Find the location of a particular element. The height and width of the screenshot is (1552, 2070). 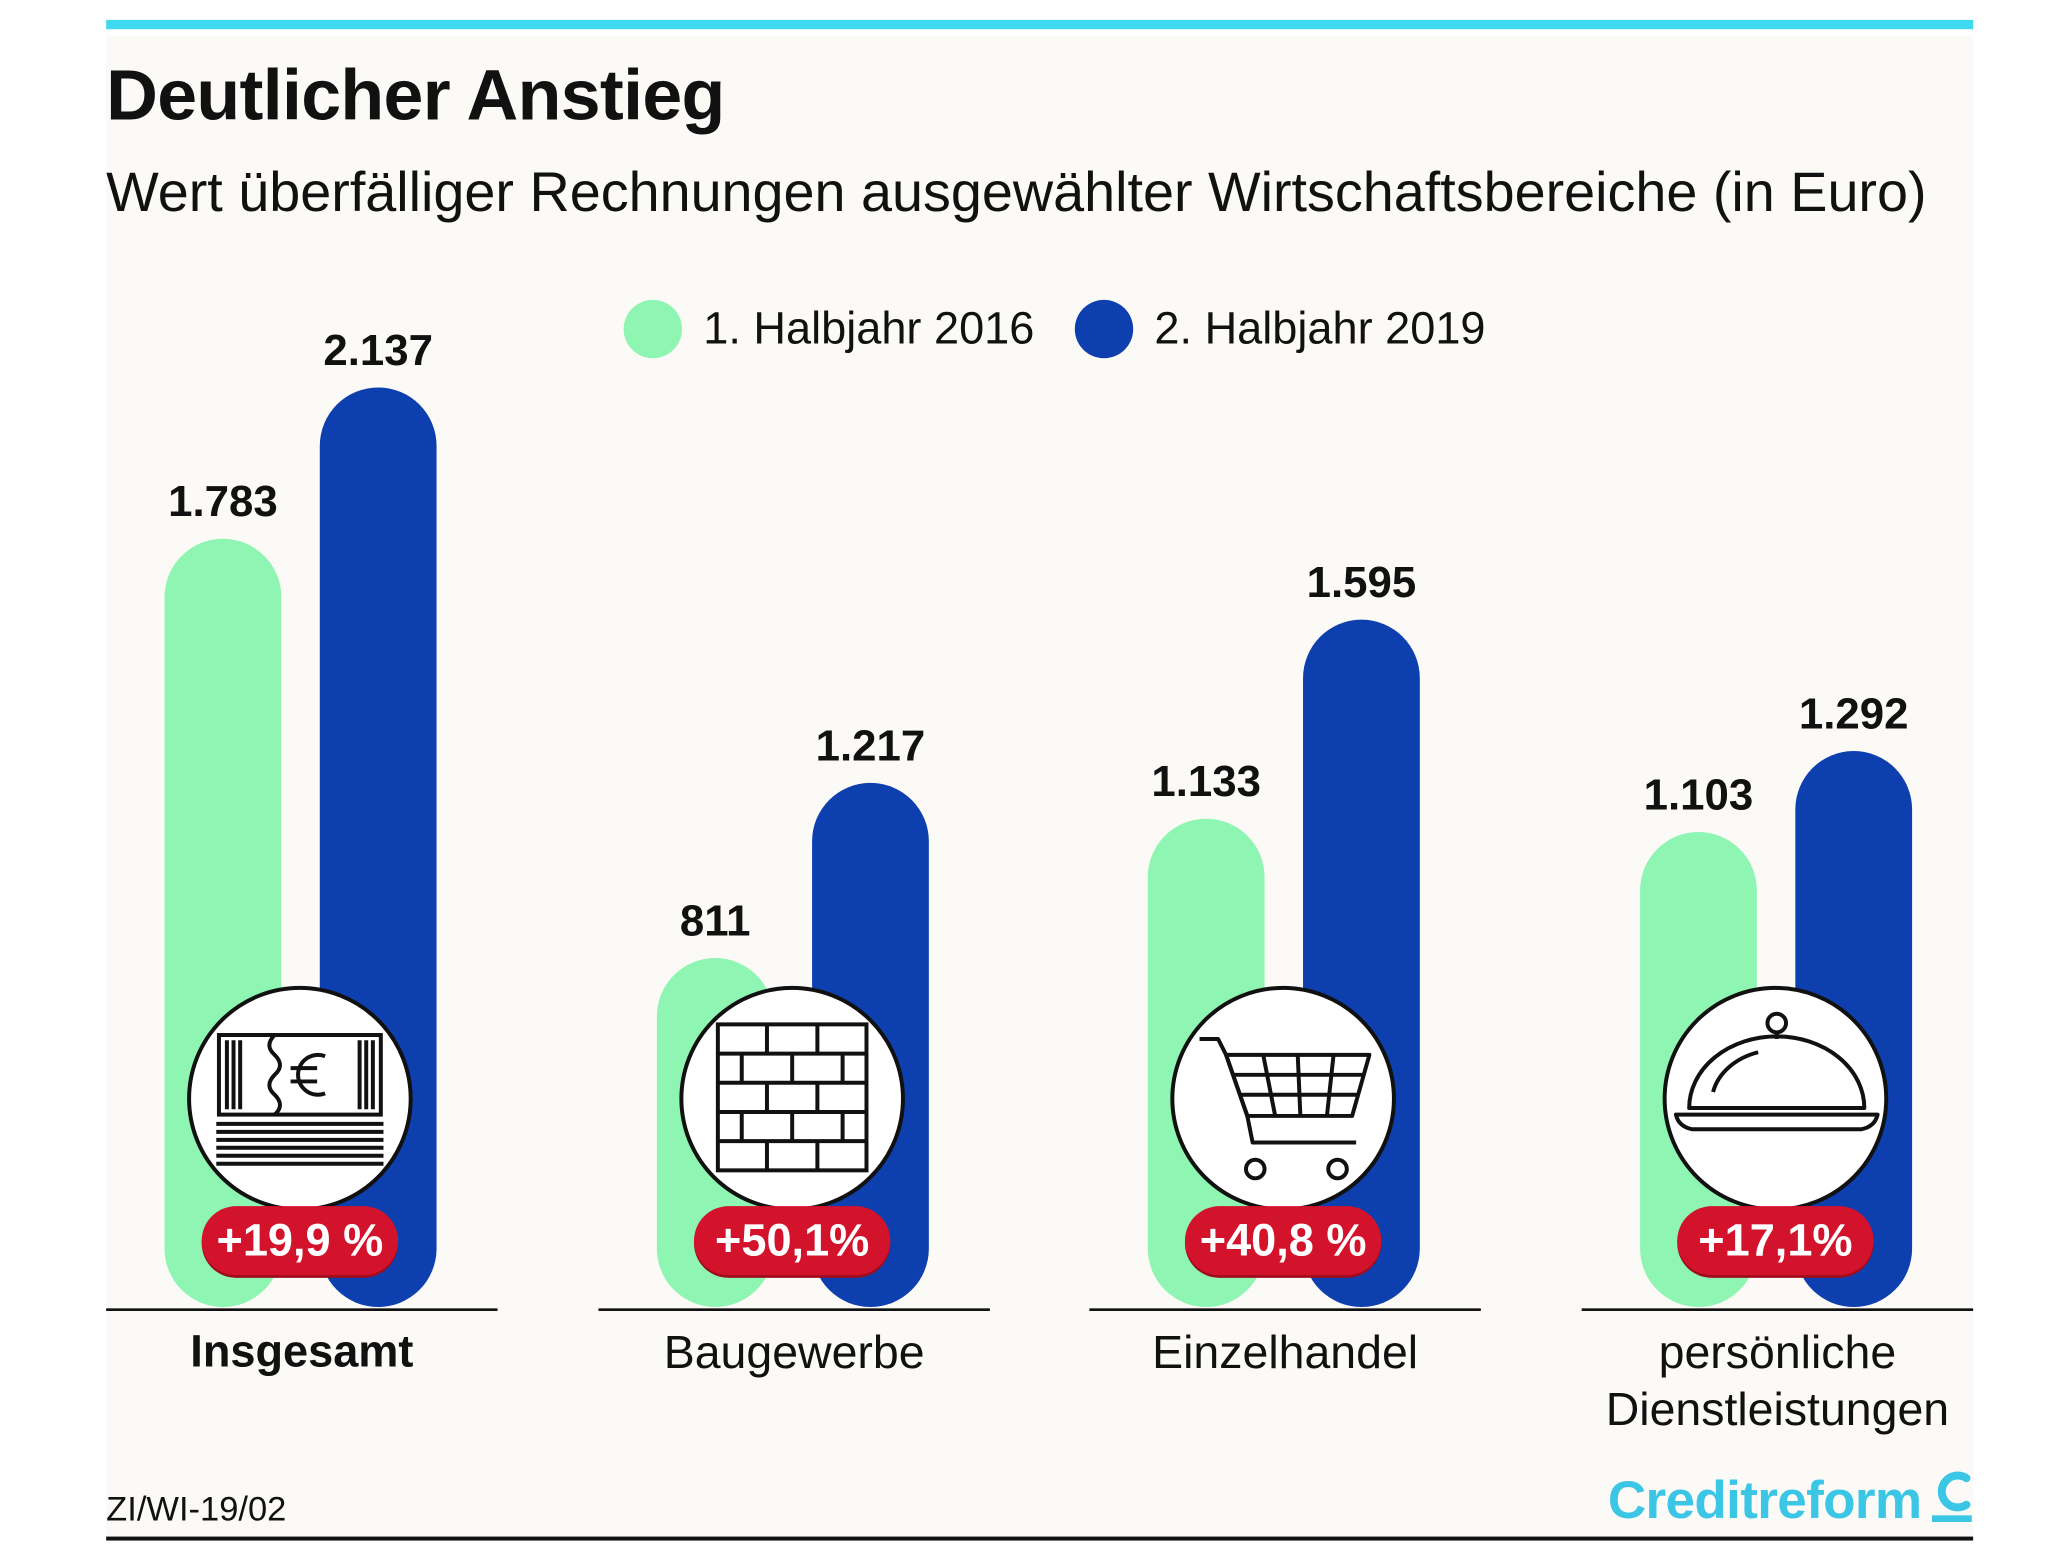

legend-item-1-halbjahr-2016: 1. Halbjahr 2016 is located at coordinates (829, 329).